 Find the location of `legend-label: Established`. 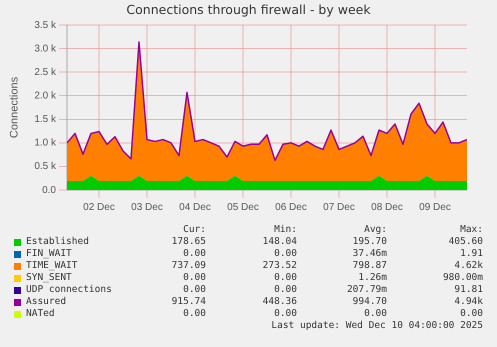

legend-label: Established is located at coordinates (57, 241).